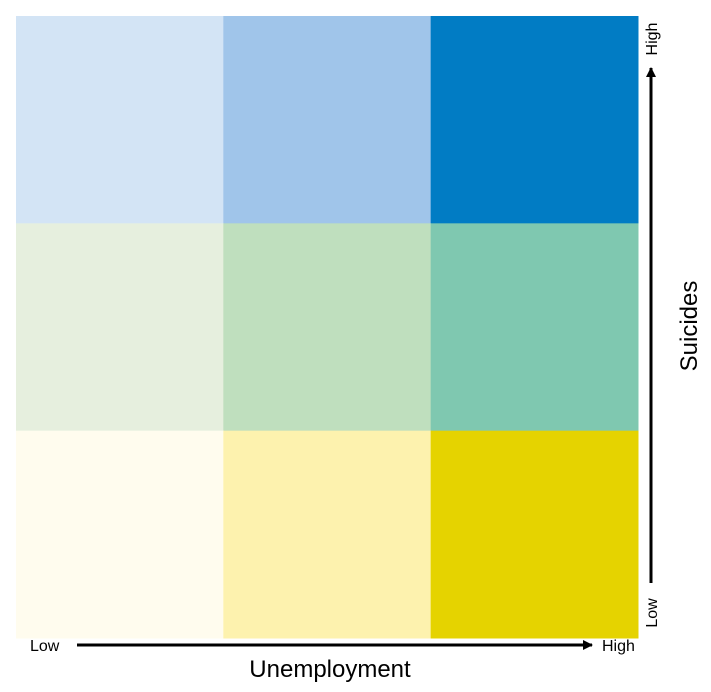 The height and width of the screenshot is (692, 711). What do you see at coordinates (327, 120) in the screenshot?
I see `legend-cell-x2-y3` at bounding box center [327, 120].